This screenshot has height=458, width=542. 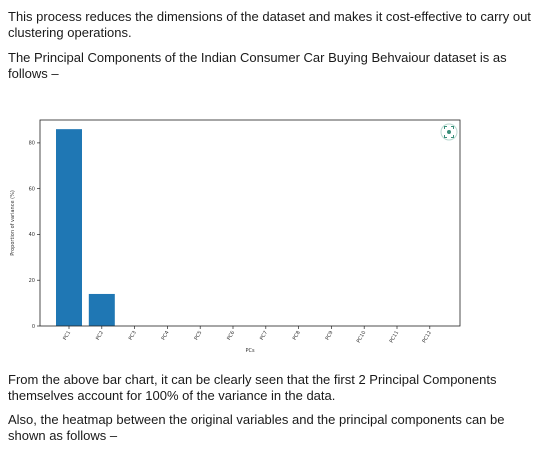 What do you see at coordinates (231, 335) in the screenshot?
I see `x-tick-label: PC6` at bounding box center [231, 335].